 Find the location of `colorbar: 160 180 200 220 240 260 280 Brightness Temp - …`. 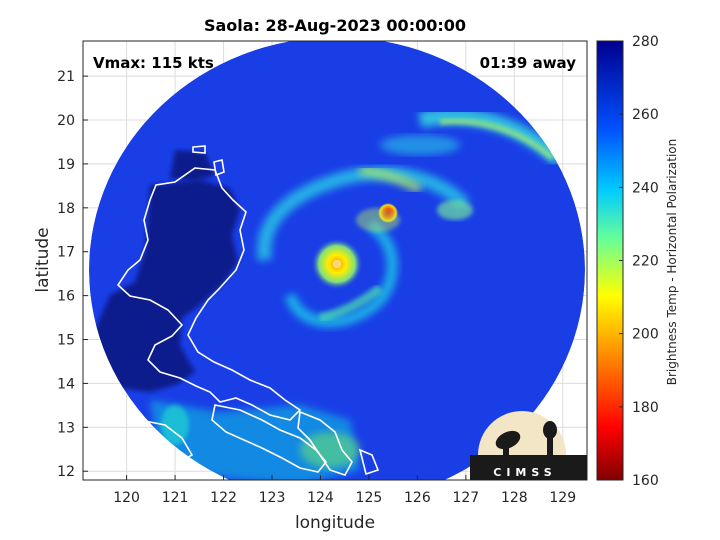

colorbar: 160 180 200 220 240 260 280 Brightness Temp - … is located at coordinates (637, 261).